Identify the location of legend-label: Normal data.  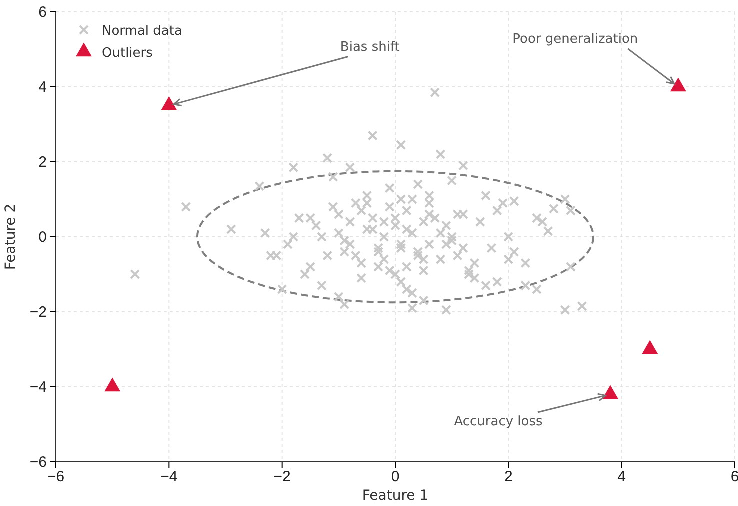
(142, 31).